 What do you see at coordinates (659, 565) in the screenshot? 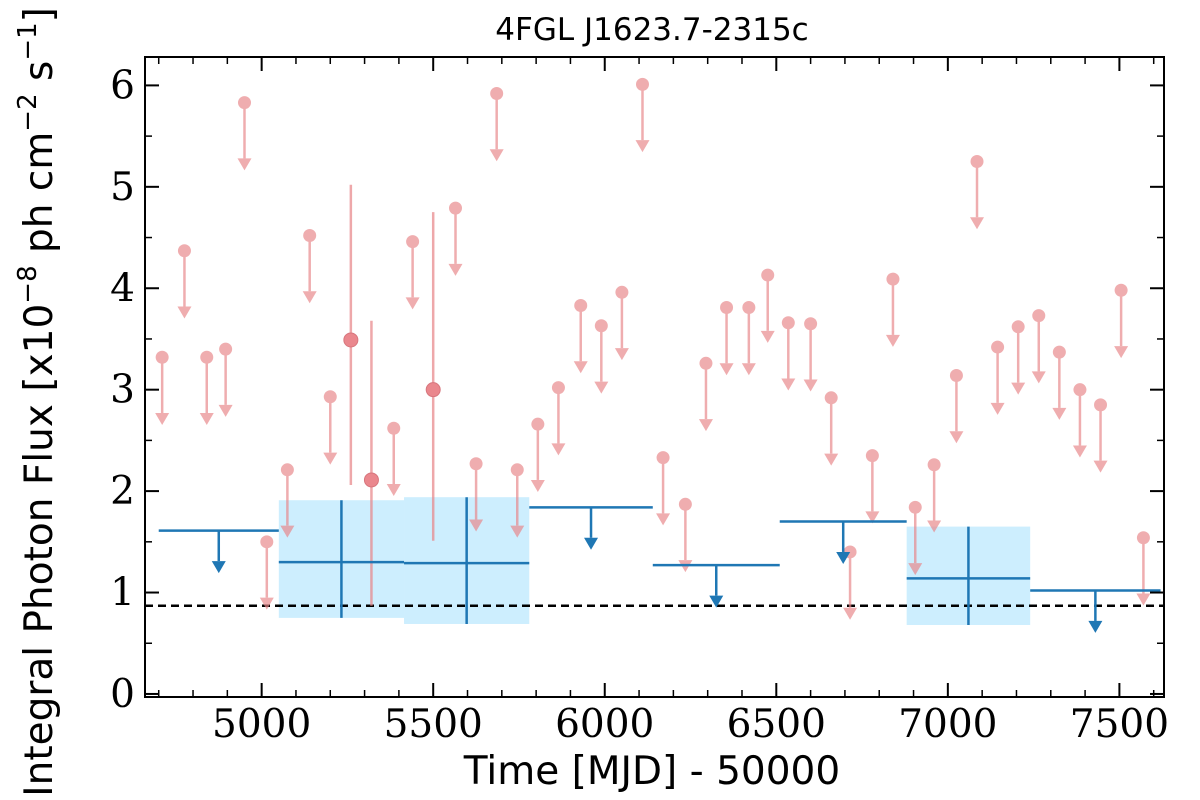
I see `long-bin-markers` at bounding box center [659, 565].